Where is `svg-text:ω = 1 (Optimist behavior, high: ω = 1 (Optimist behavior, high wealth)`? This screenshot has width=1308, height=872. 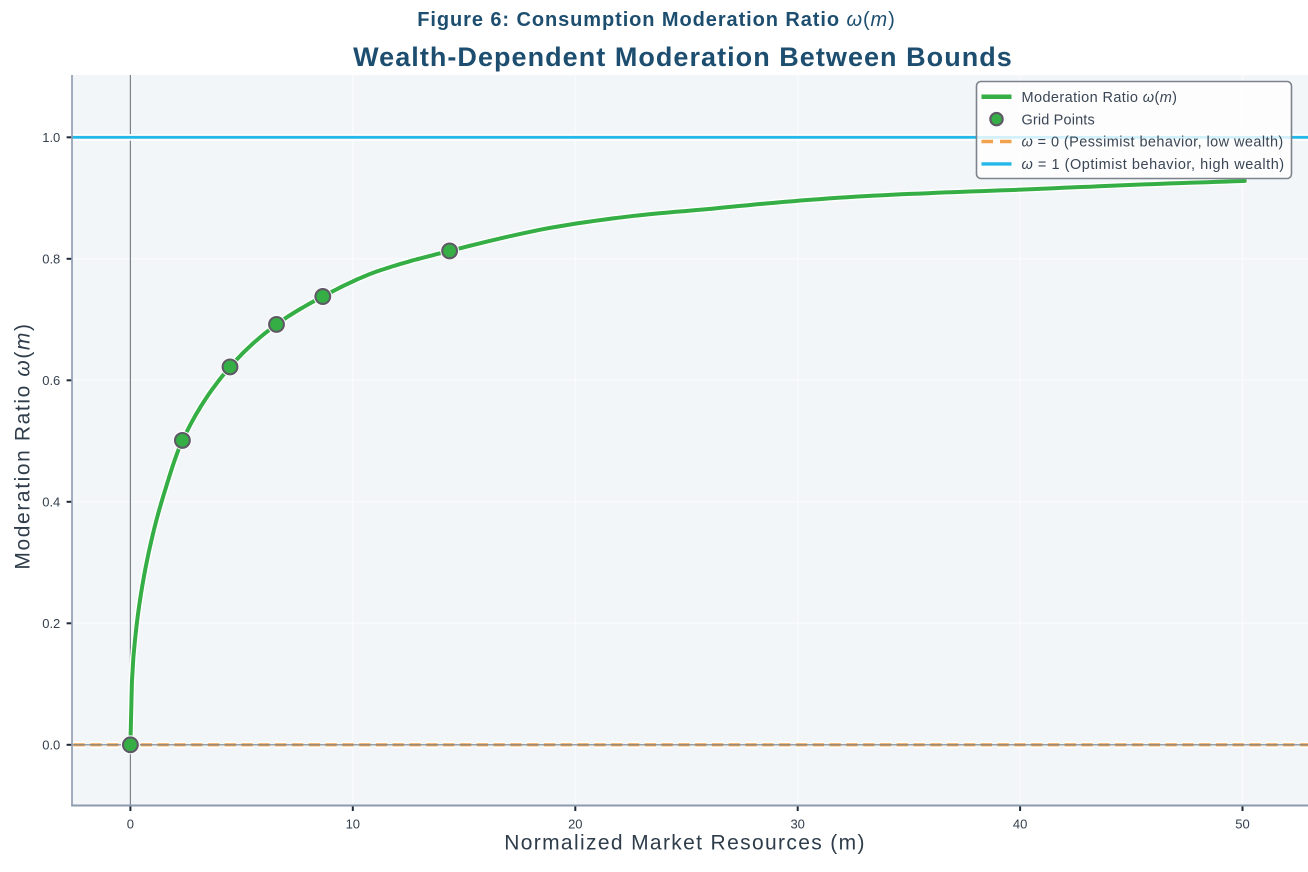
svg-text:ω = 1 (Optimist behavior, high: ω = 1 (Optimist behavior, high wealth) is located at coordinates (1153, 165).